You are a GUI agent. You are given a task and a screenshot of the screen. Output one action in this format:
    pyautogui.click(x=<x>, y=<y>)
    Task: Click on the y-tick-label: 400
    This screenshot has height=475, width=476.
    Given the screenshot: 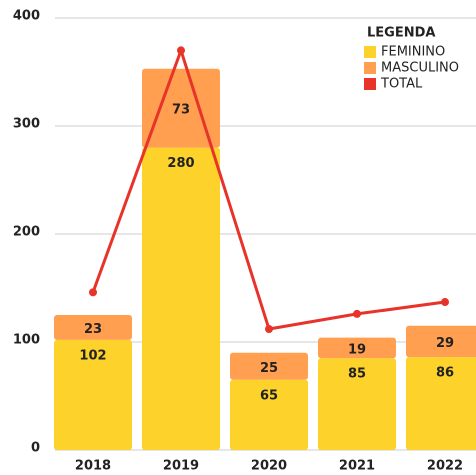 What is the action you would take?
    pyautogui.click(x=26, y=16)
    